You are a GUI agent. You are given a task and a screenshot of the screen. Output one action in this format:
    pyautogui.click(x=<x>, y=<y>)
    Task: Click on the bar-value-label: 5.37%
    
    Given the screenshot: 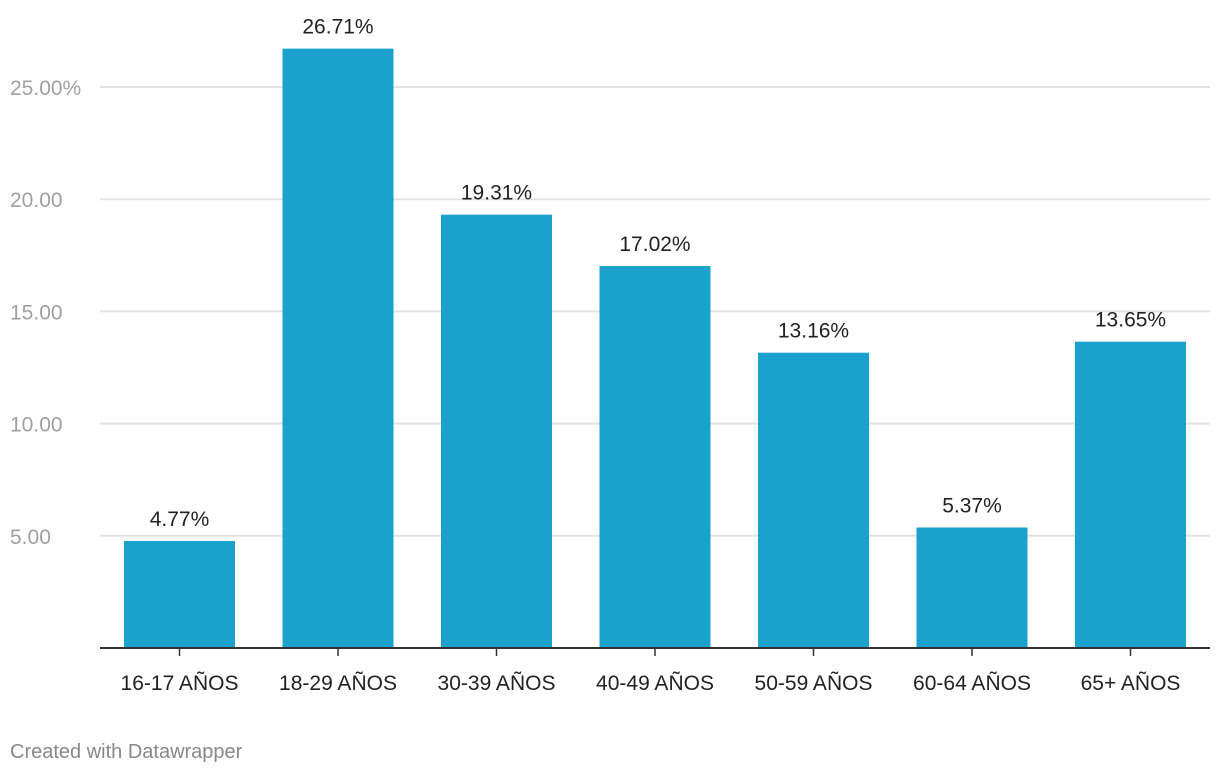 What is the action you would take?
    pyautogui.click(x=972, y=505)
    